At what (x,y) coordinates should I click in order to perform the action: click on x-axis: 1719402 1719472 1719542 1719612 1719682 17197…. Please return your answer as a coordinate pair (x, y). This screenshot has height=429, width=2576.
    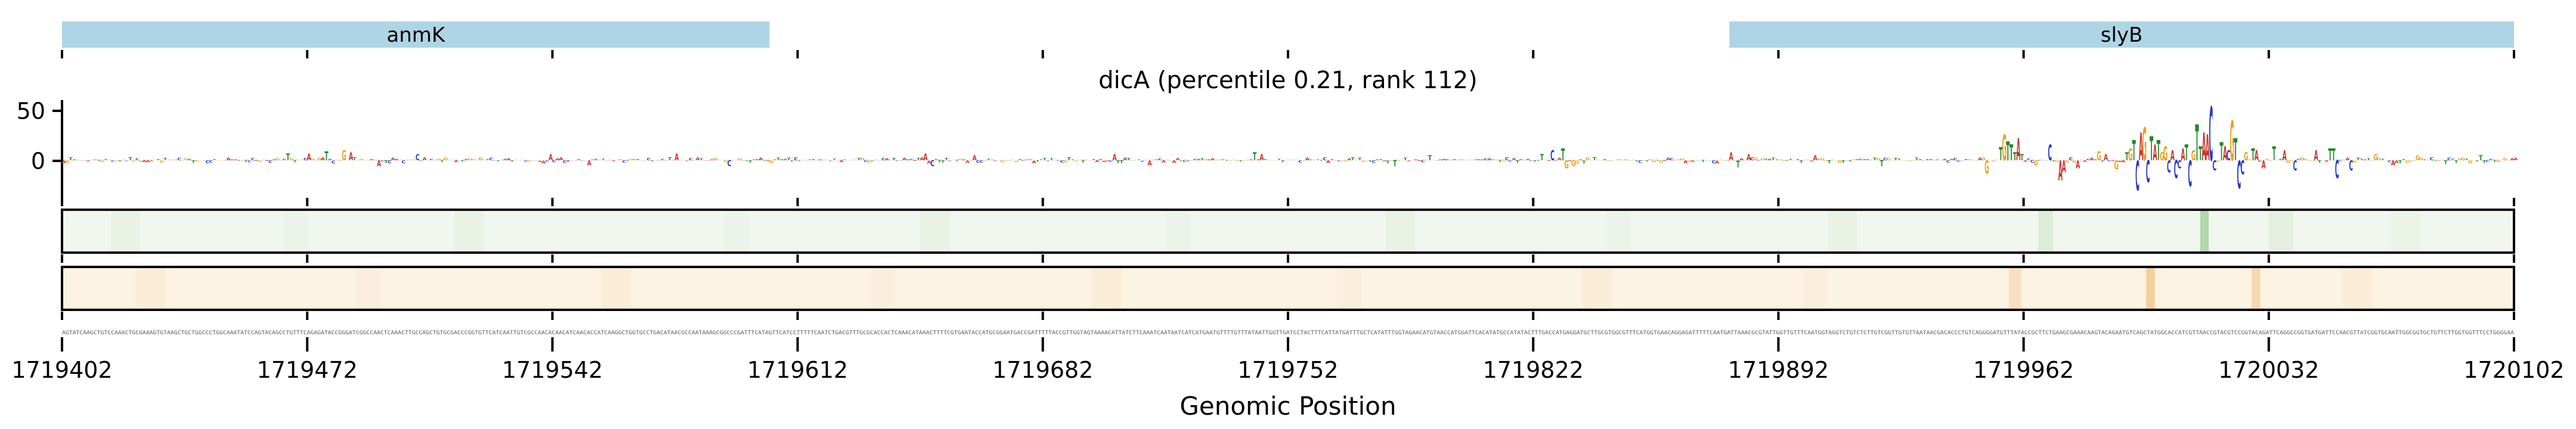
    Looking at the image, I should click on (1288, 360).